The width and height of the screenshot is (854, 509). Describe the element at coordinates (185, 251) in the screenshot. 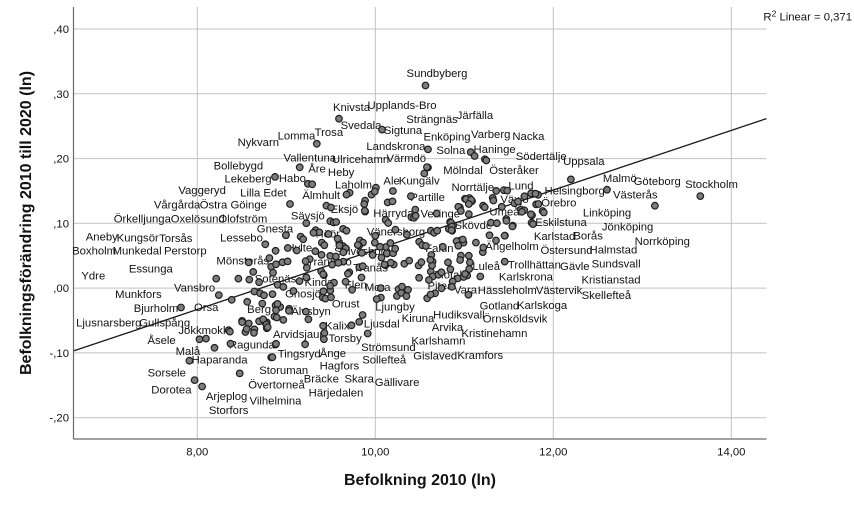

I see `svg-text: Perstorp` at that location.